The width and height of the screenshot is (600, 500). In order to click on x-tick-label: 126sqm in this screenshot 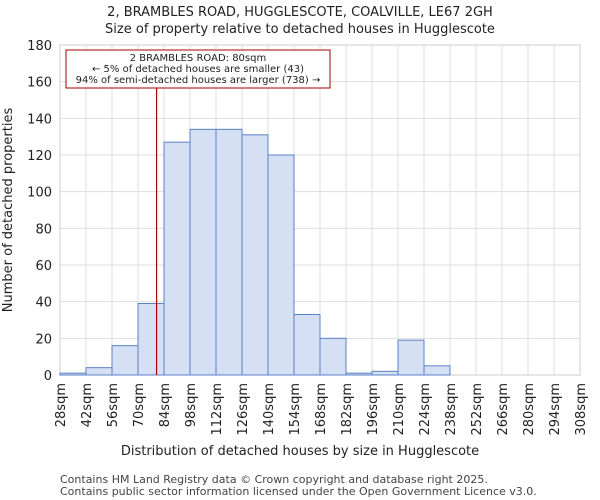, I will do `click(243, 409)`.